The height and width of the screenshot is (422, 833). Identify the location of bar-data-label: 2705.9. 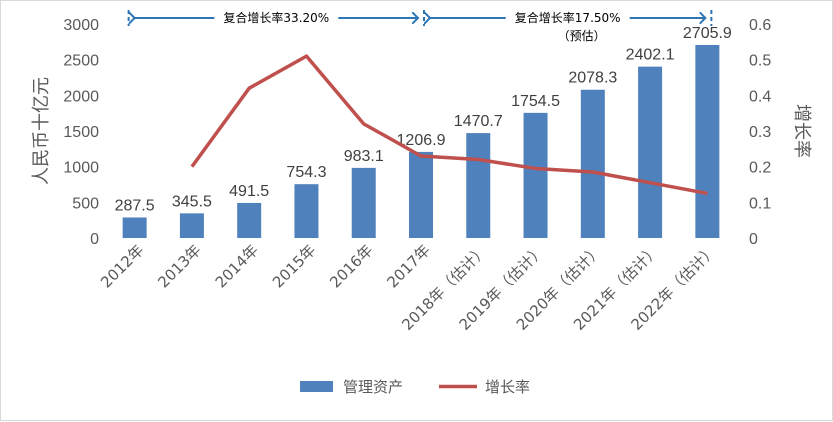
(707, 33).